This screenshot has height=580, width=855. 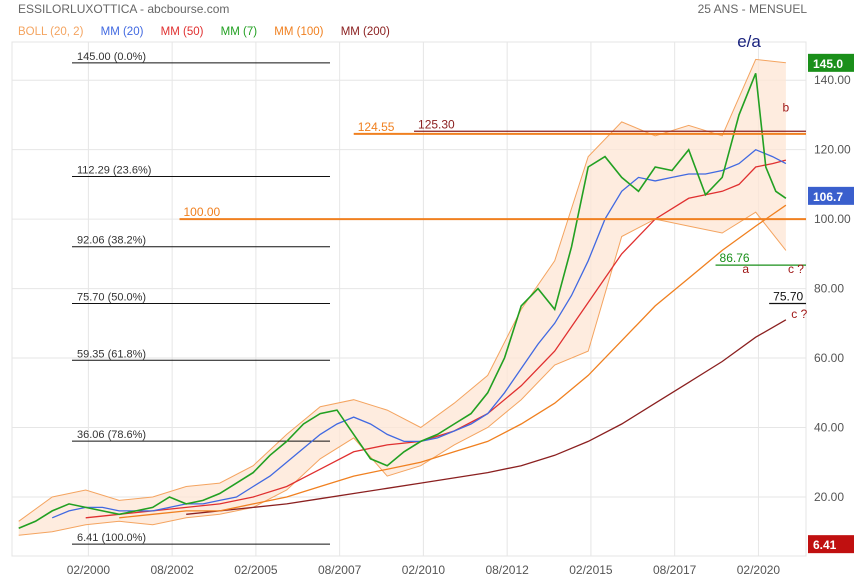 What do you see at coordinates (340, 570) in the screenshot?
I see `x-tick-label: 08/2007` at bounding box center [340, 570].